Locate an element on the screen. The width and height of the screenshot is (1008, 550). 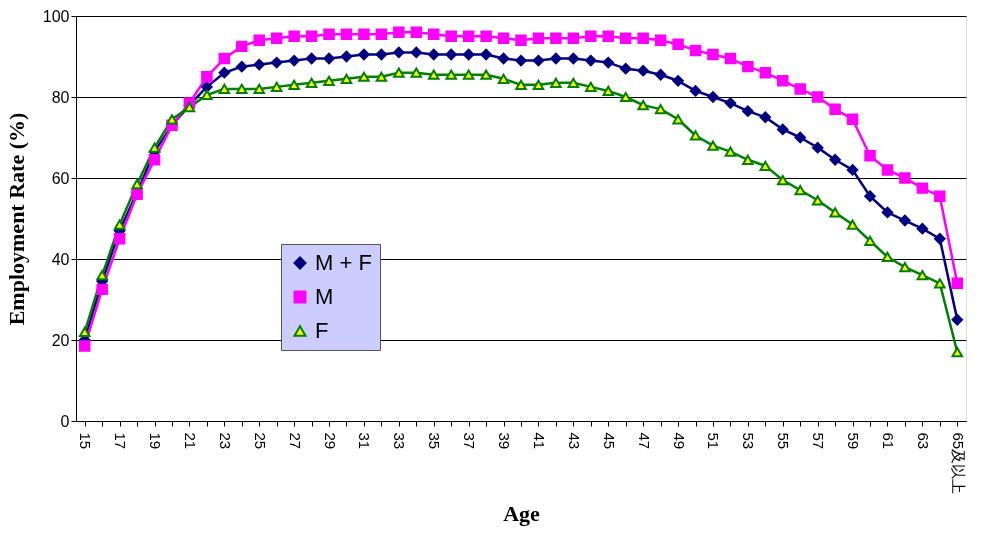
x-tick-label: 15 is located at coordinates (86, 441).